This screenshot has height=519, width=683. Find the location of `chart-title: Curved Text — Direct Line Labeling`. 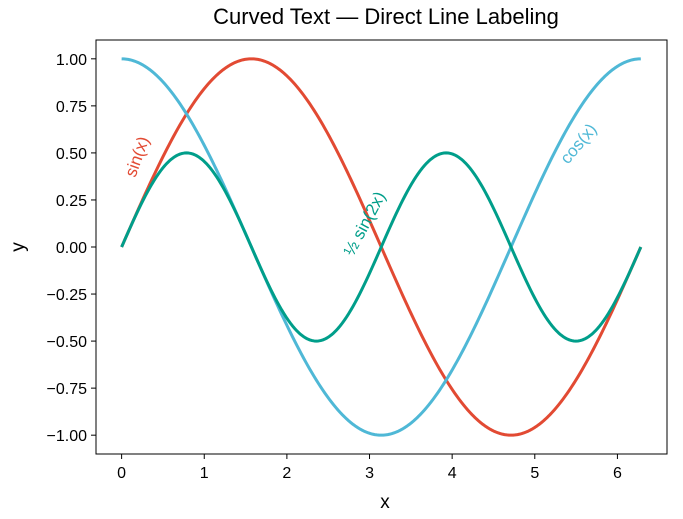

chart-title: Curved Text — Direct Line Labeling is located at coordinates (386, 16).